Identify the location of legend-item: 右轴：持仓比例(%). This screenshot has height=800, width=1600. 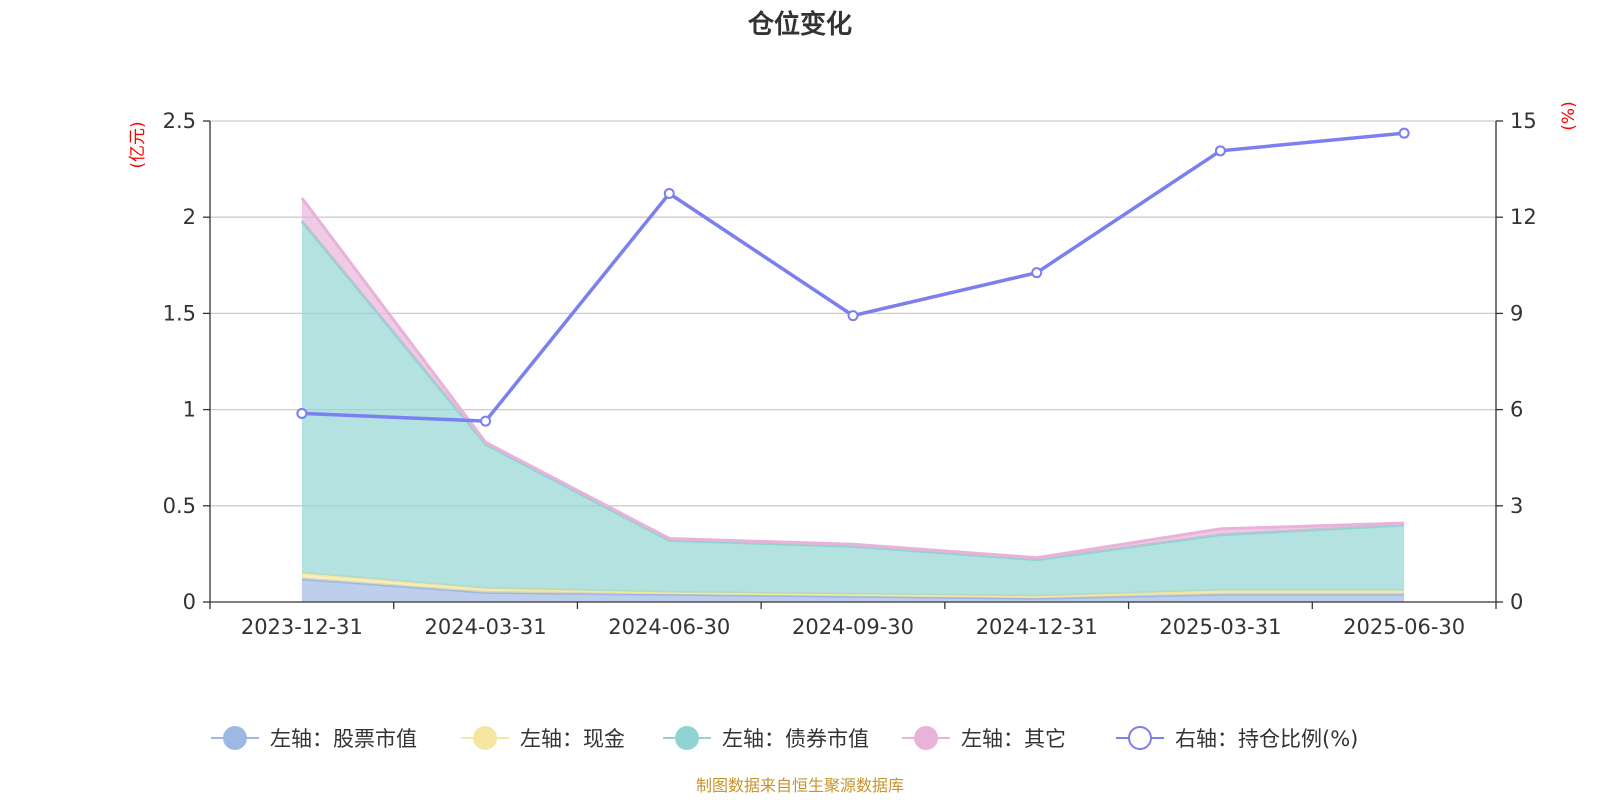
(1237, 738).